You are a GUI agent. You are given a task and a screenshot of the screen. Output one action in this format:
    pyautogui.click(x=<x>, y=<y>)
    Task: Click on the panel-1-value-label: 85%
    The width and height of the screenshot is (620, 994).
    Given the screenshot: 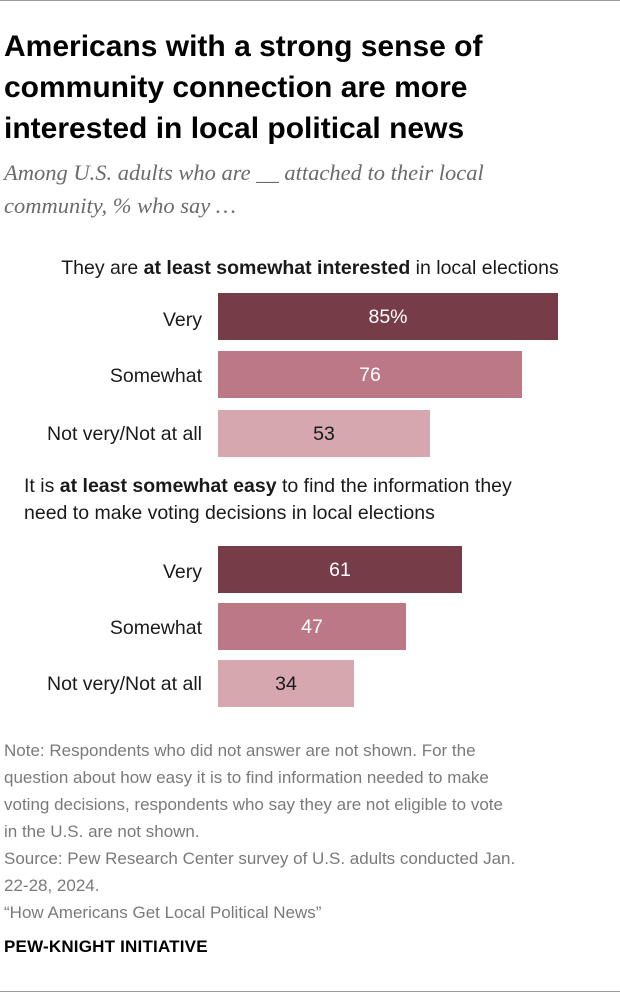 What is the action you would take?
    pyautogui.click(x=388, y=317)
    